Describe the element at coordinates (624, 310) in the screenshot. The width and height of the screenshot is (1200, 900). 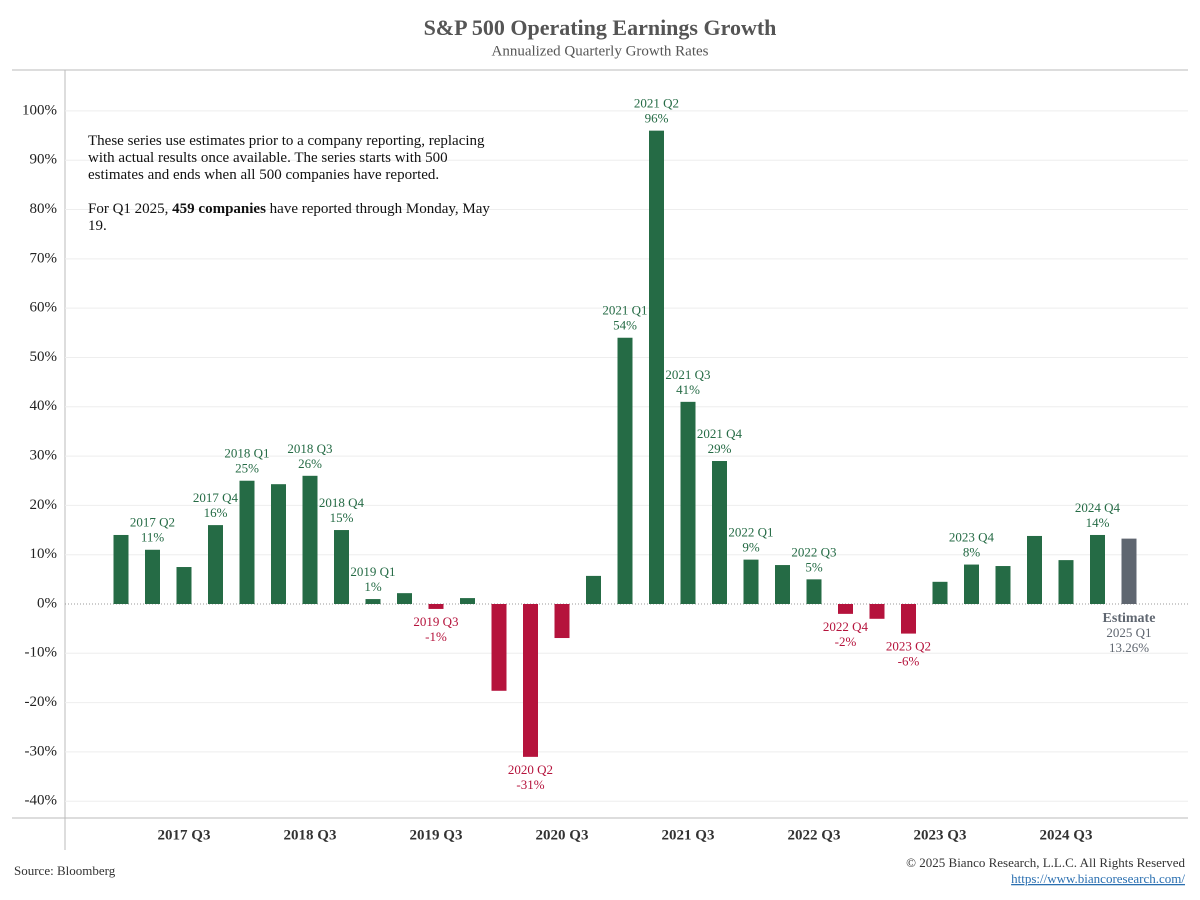
I see `data-category-label: 2021 Q1` at that location.